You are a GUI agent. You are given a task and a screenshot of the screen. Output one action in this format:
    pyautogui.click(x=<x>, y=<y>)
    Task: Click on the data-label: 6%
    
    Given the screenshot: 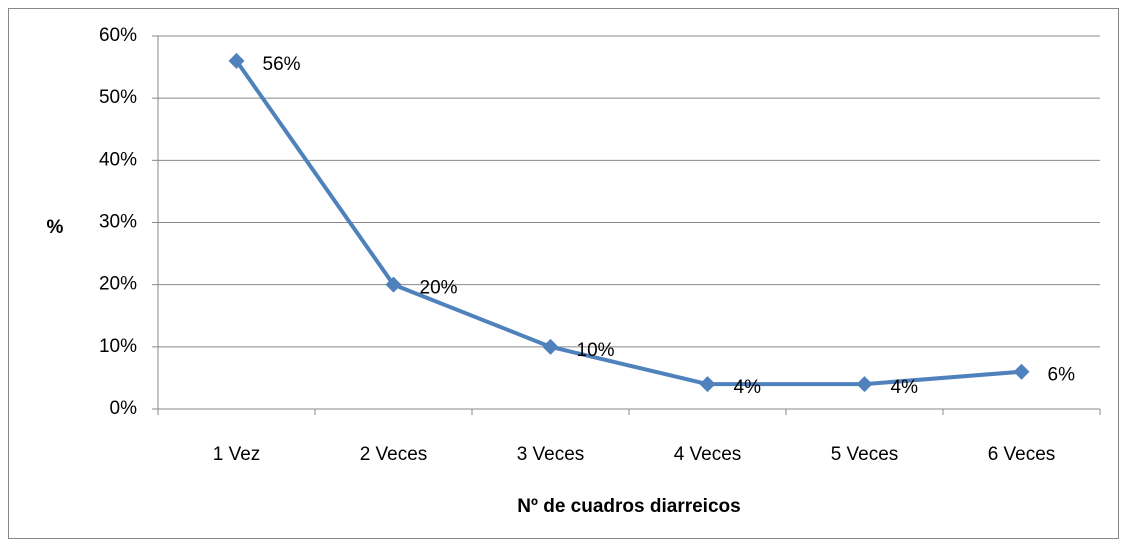 What is the action you would take?
    pyautogui.click(x=1062, y=375)
    